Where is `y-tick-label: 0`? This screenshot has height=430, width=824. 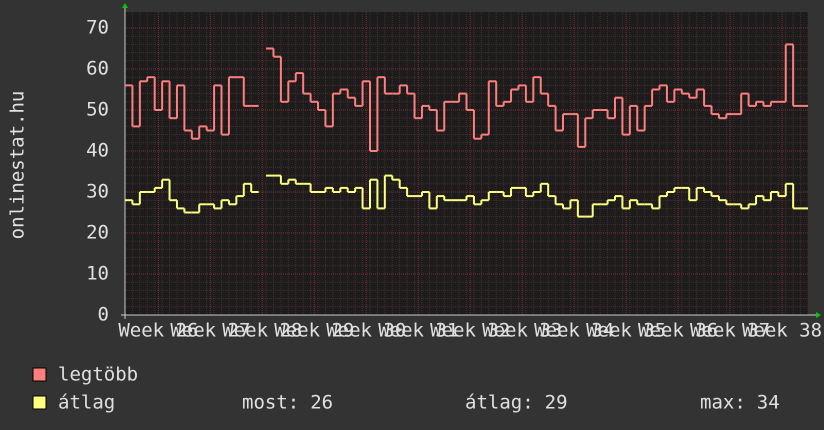 y-tick-label: 0 is located at coordinates (103, 315).